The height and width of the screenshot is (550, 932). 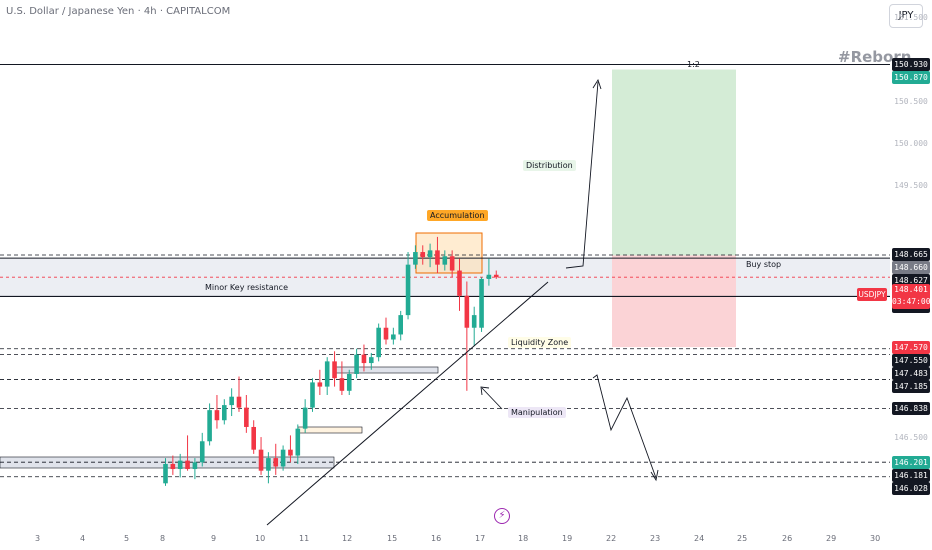 What do you see at coordinates (911, 347) in the screenshot?
I see `price-label: 147.570` at bounding box center [911, 347].